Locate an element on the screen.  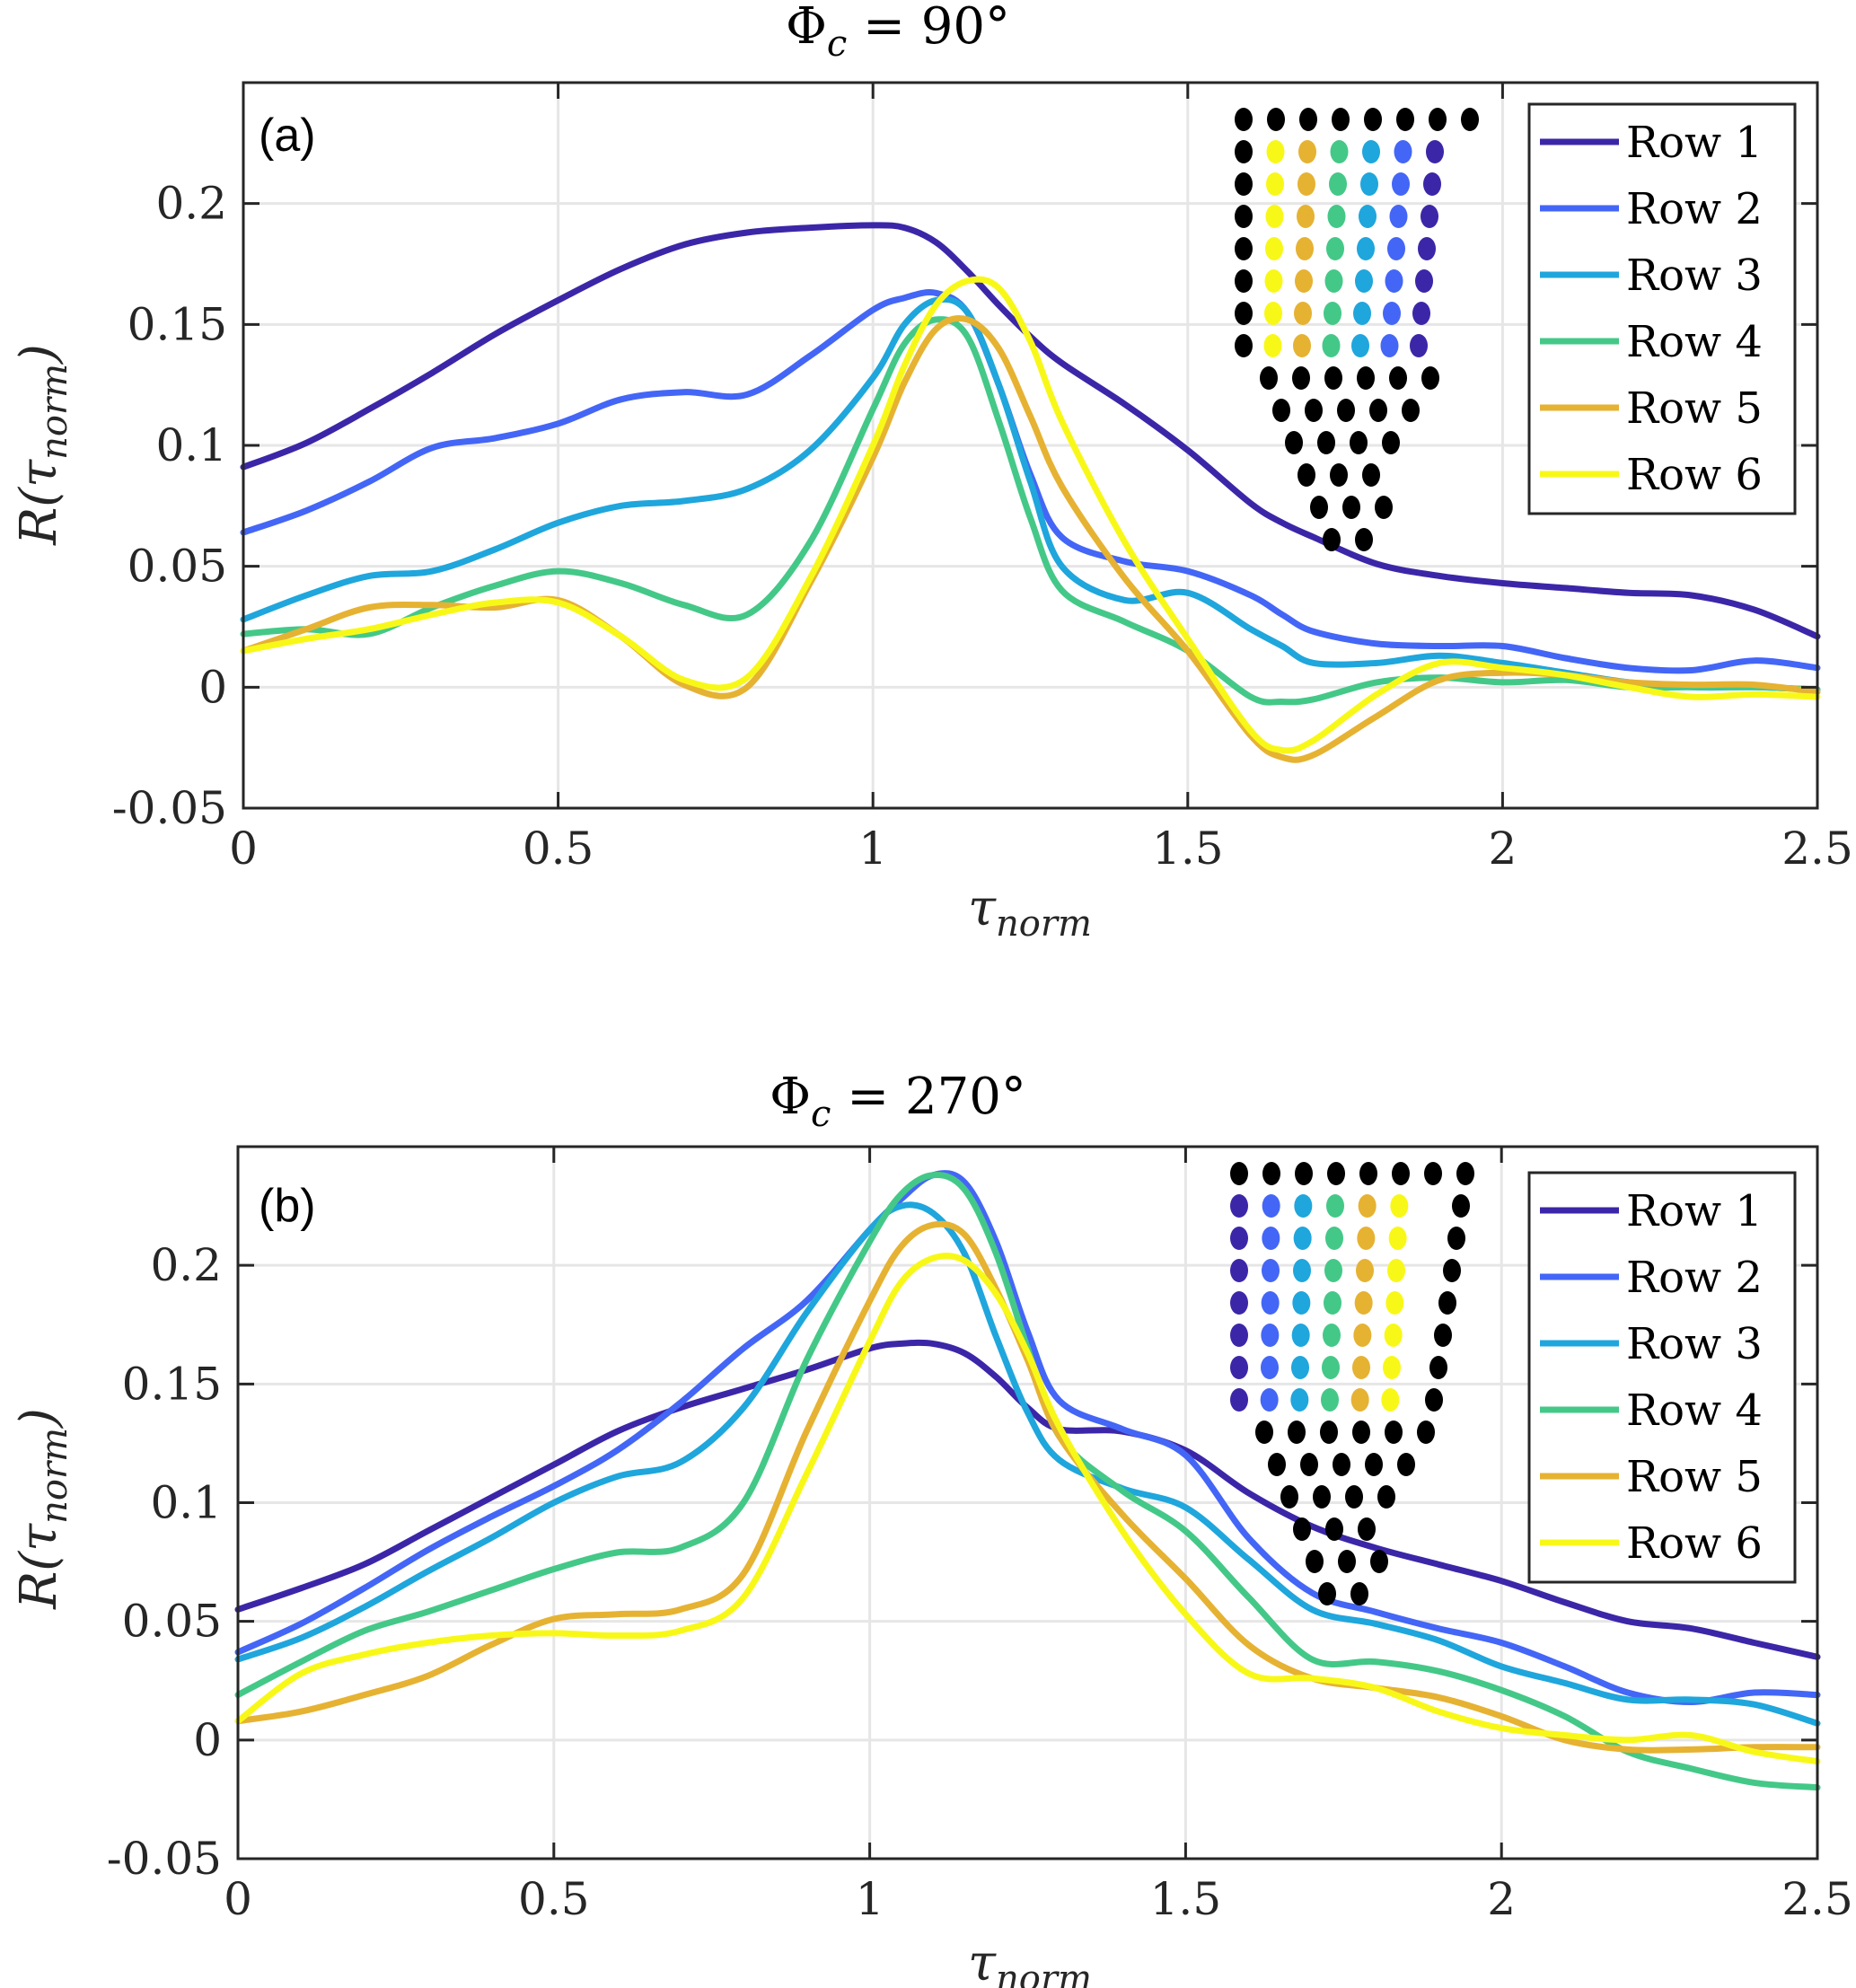
x-tick-label: 1 is located at coordinates (872, 848).